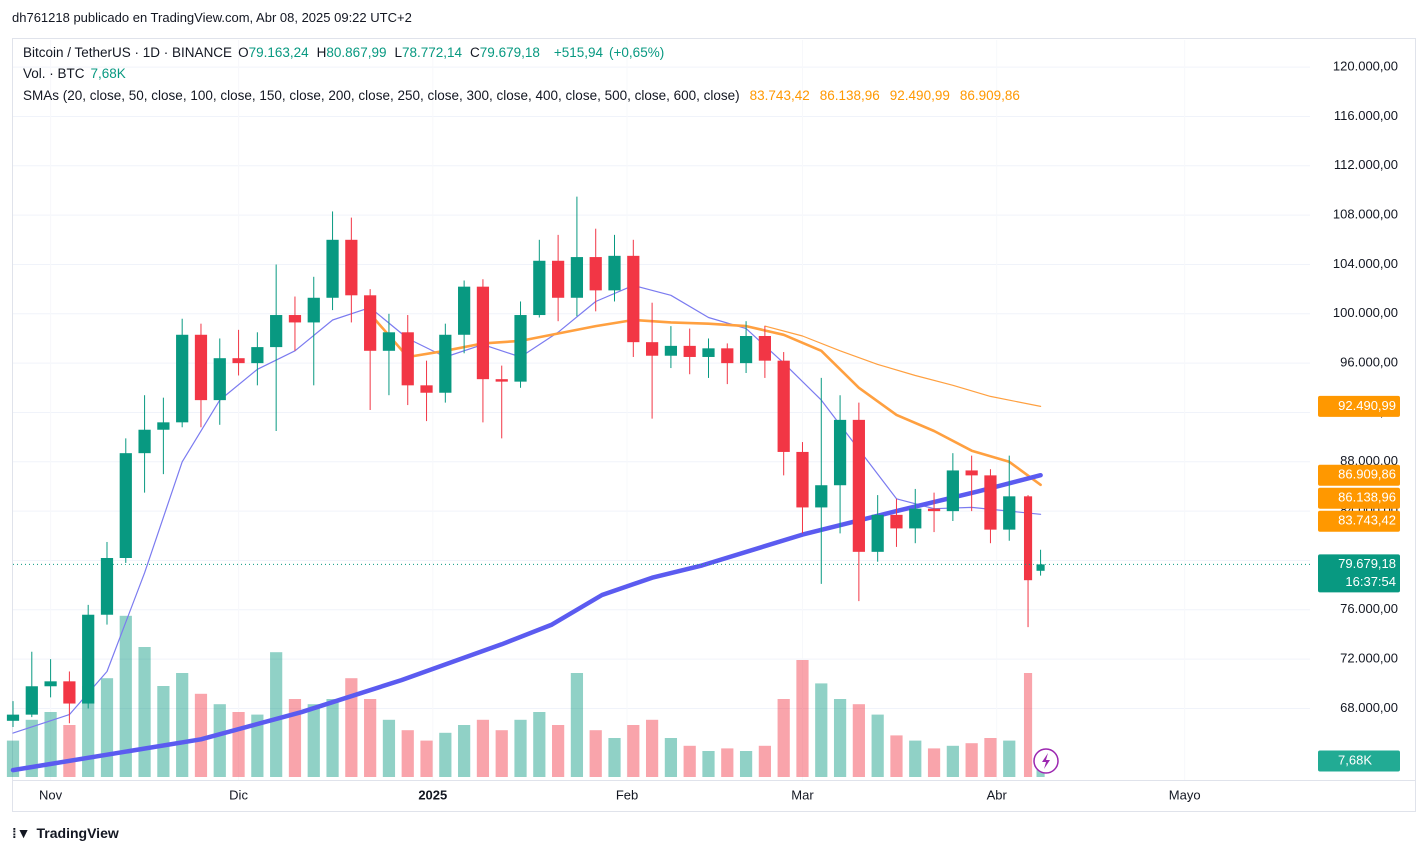 This screenshot has width=1428, height=856. What do you see at coordinates (1359, 573) in the screenshot?
I see `last-price-badge` at bounding box center [1359, 573].